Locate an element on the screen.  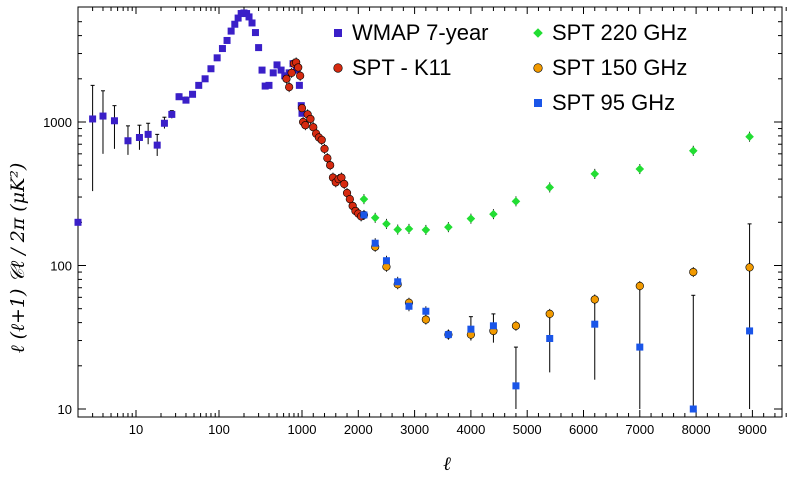
x-tick-label: 4000 is located at coordinates (470, 429).